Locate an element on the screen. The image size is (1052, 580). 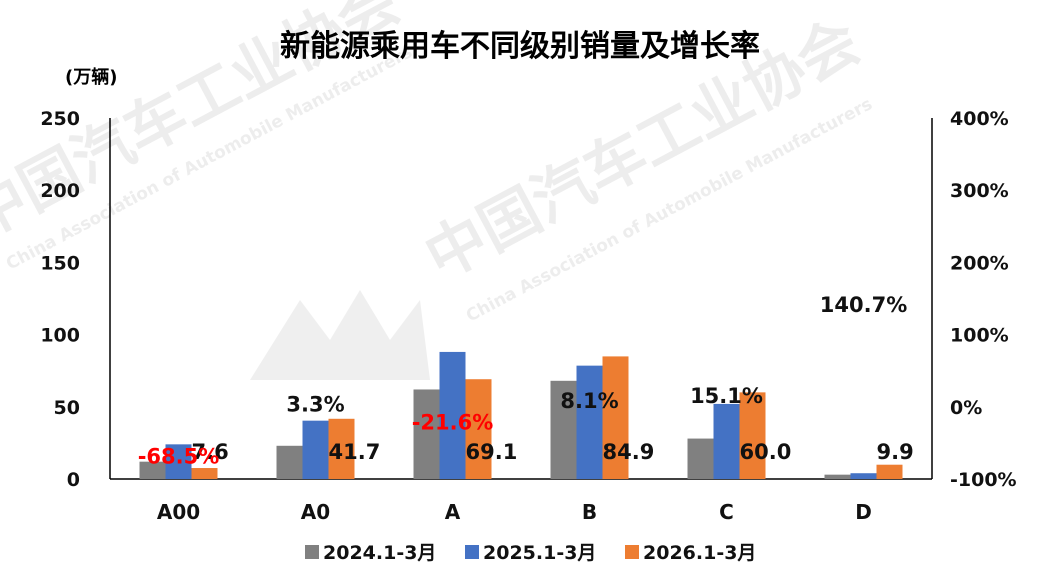
y-axis-unit: (万辆) is located at coordinates (91, 77).